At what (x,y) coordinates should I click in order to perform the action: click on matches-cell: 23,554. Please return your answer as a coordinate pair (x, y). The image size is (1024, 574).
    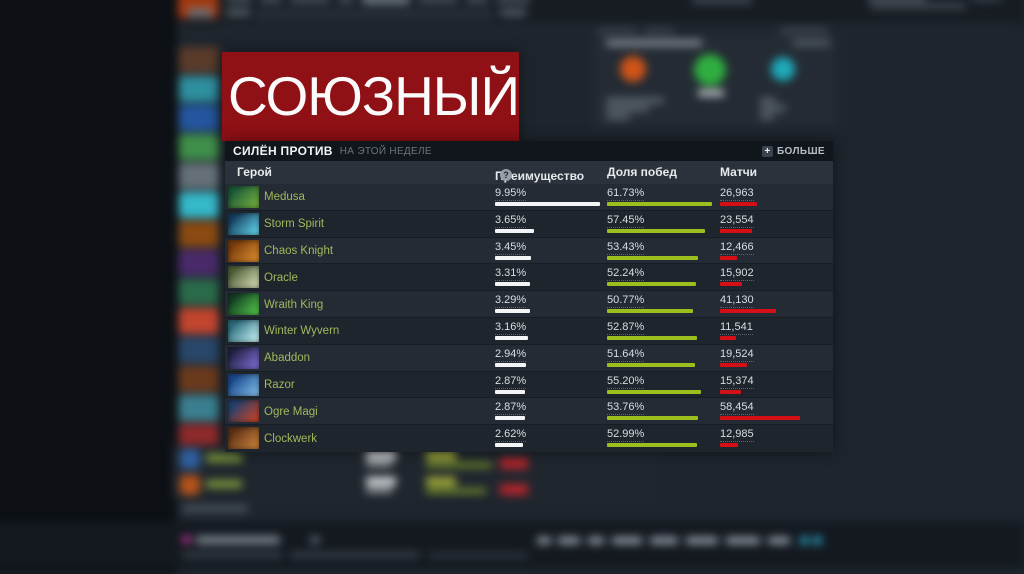
    Looking at the image, I should click on (775, 224).